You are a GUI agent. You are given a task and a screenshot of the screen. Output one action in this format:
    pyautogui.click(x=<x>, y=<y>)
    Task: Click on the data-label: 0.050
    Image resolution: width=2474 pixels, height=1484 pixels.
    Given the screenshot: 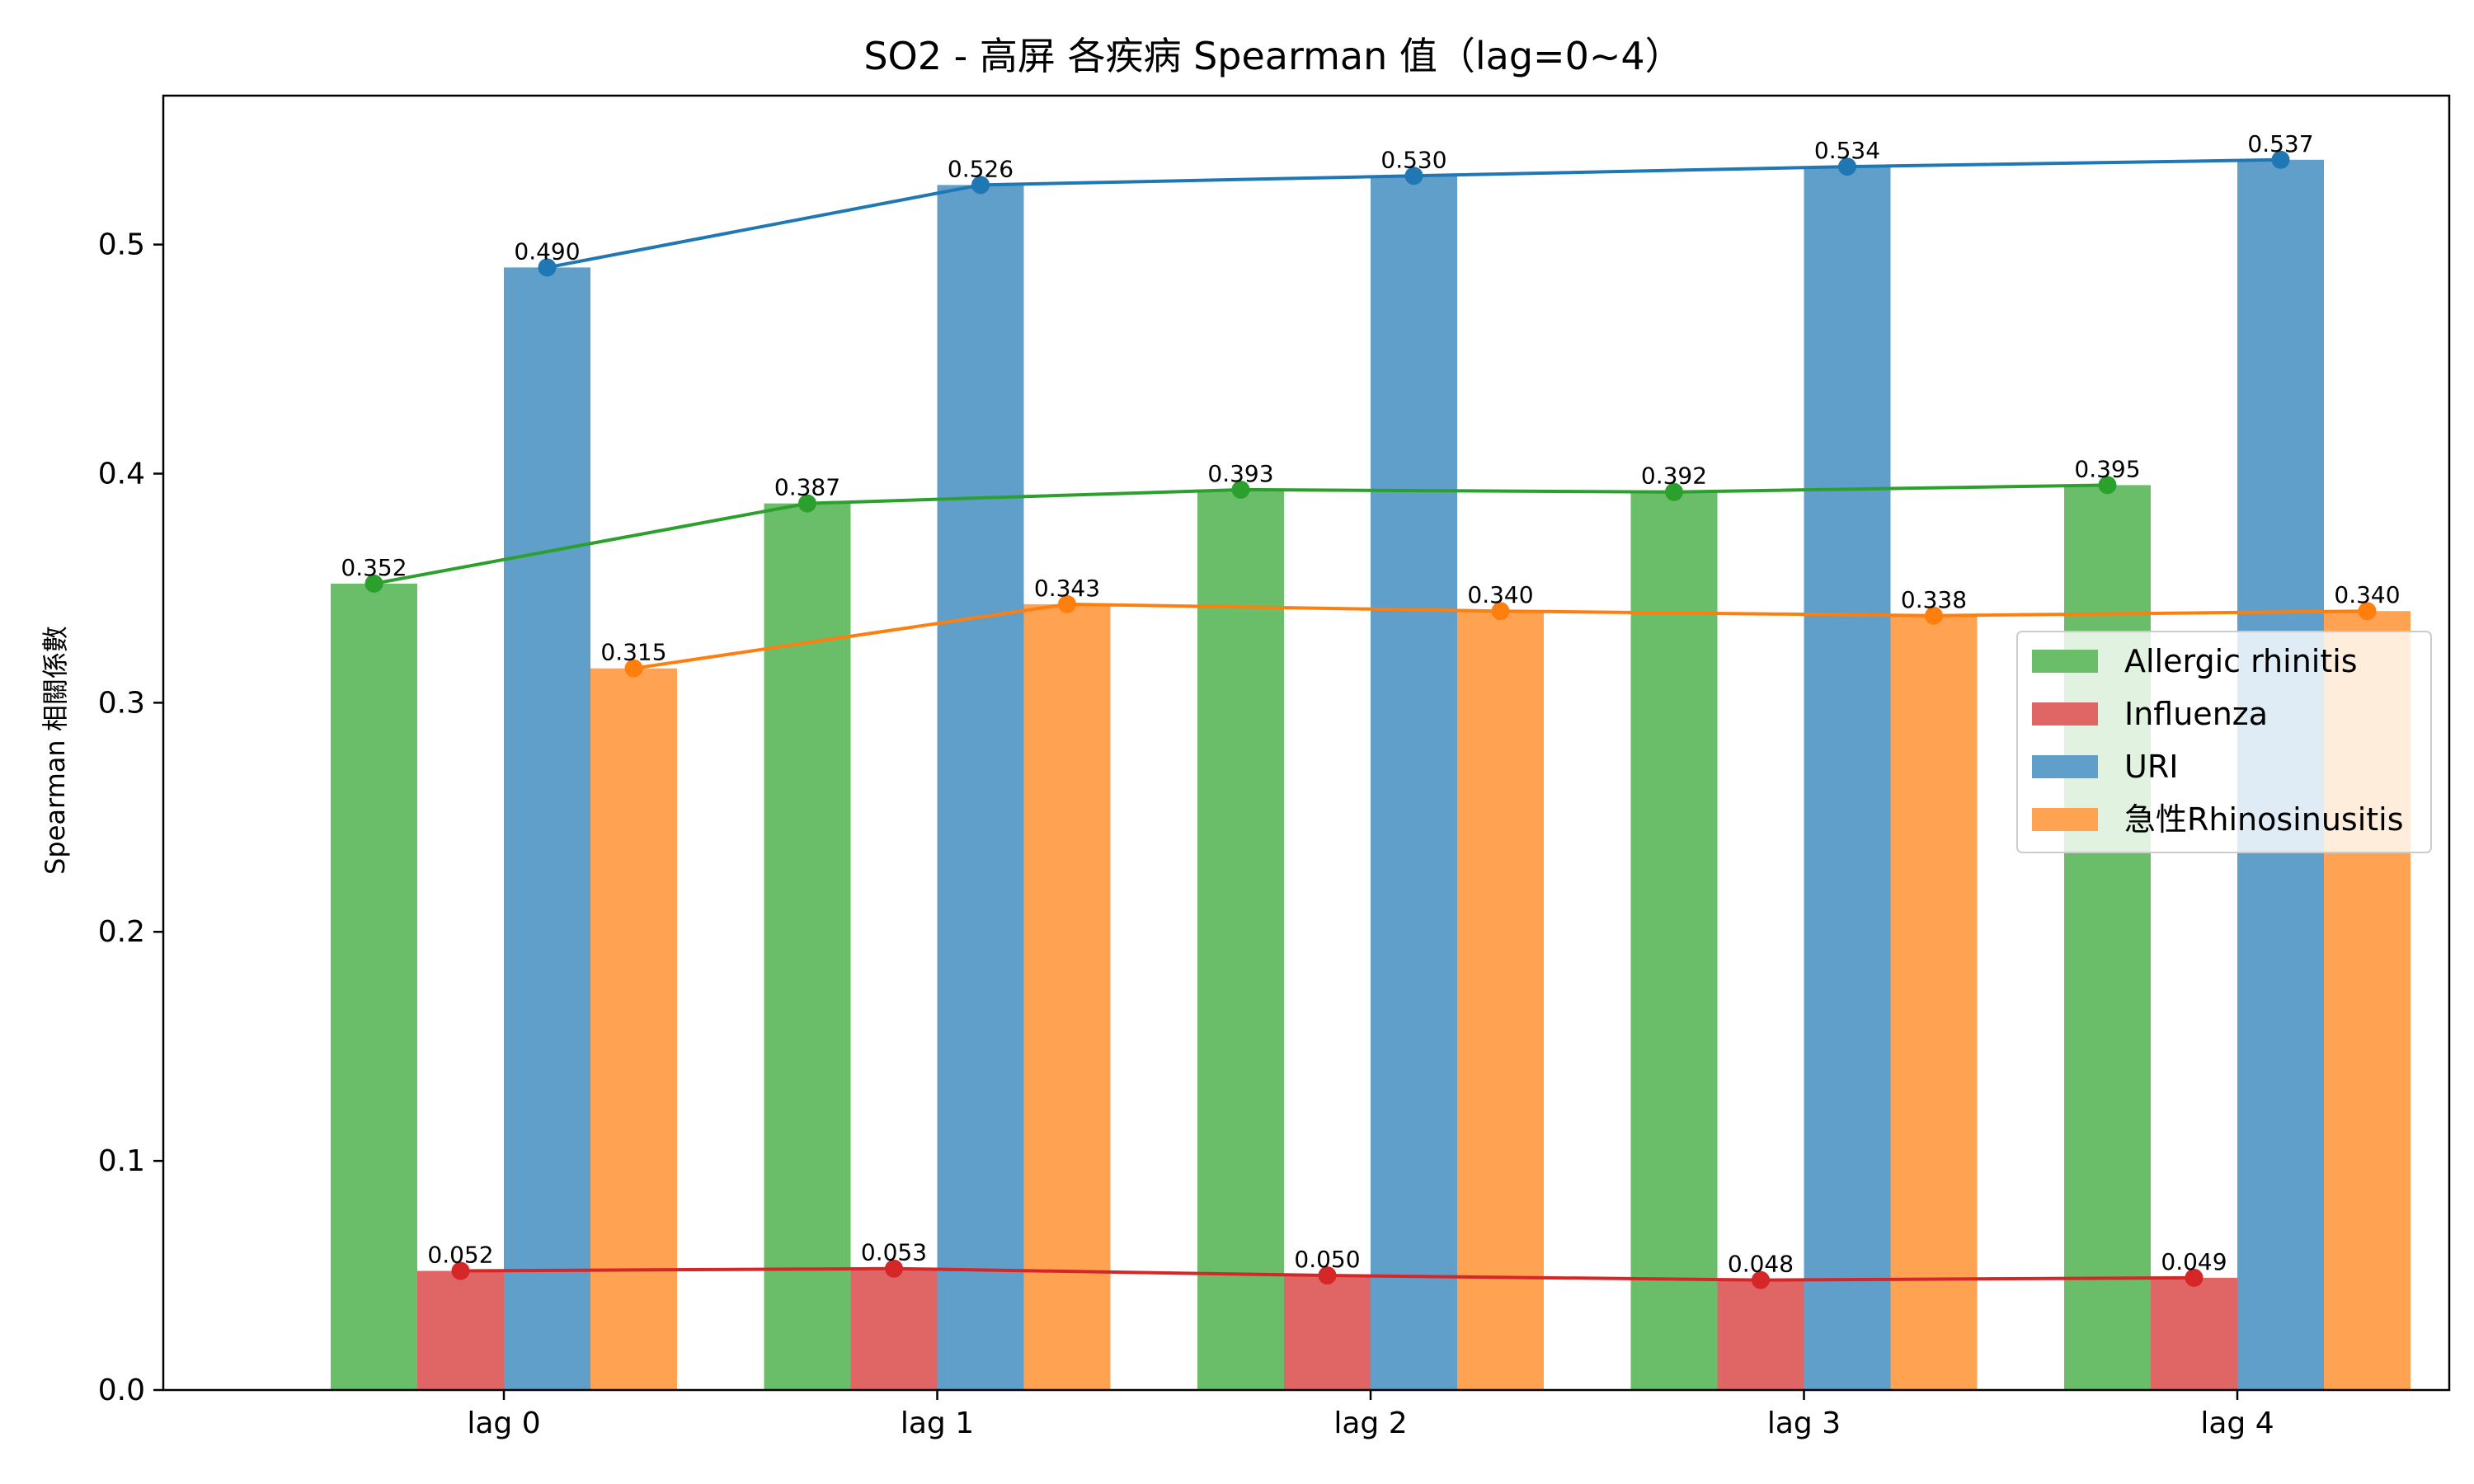 What is the action you would take?
    pyautogui.click(x=1327, y=1259)
    